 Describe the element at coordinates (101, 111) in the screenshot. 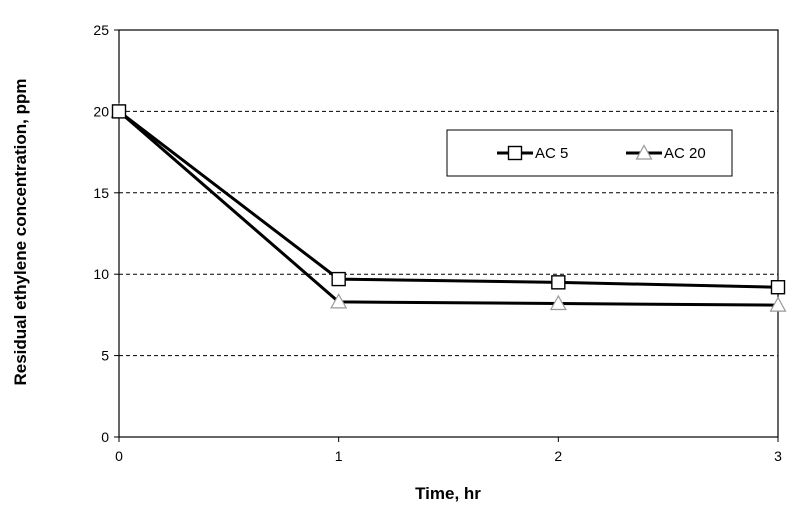

I see `y-tick-label: 20` at that location.